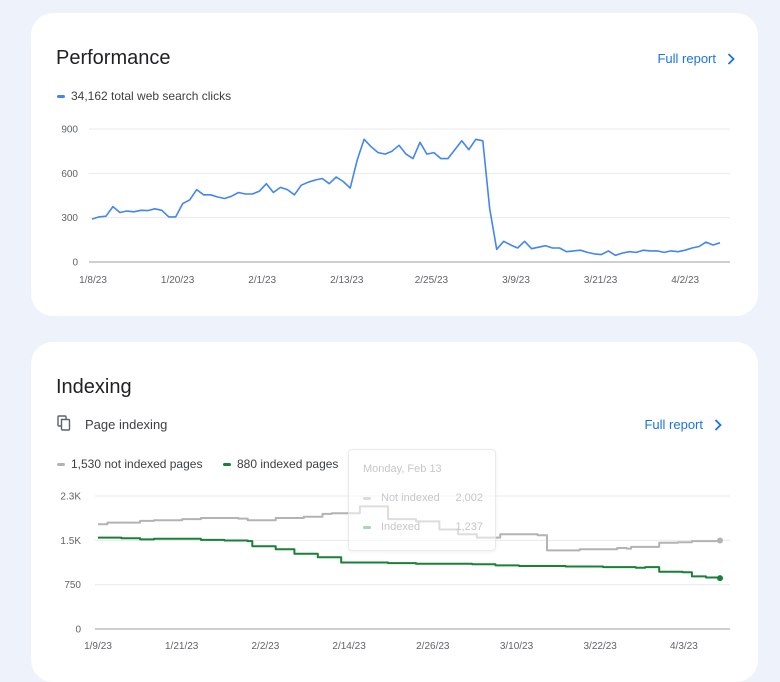 This screenshot has height=682, width=780. I want to click on performance-y-tick-label: 0, so click(75, 263).